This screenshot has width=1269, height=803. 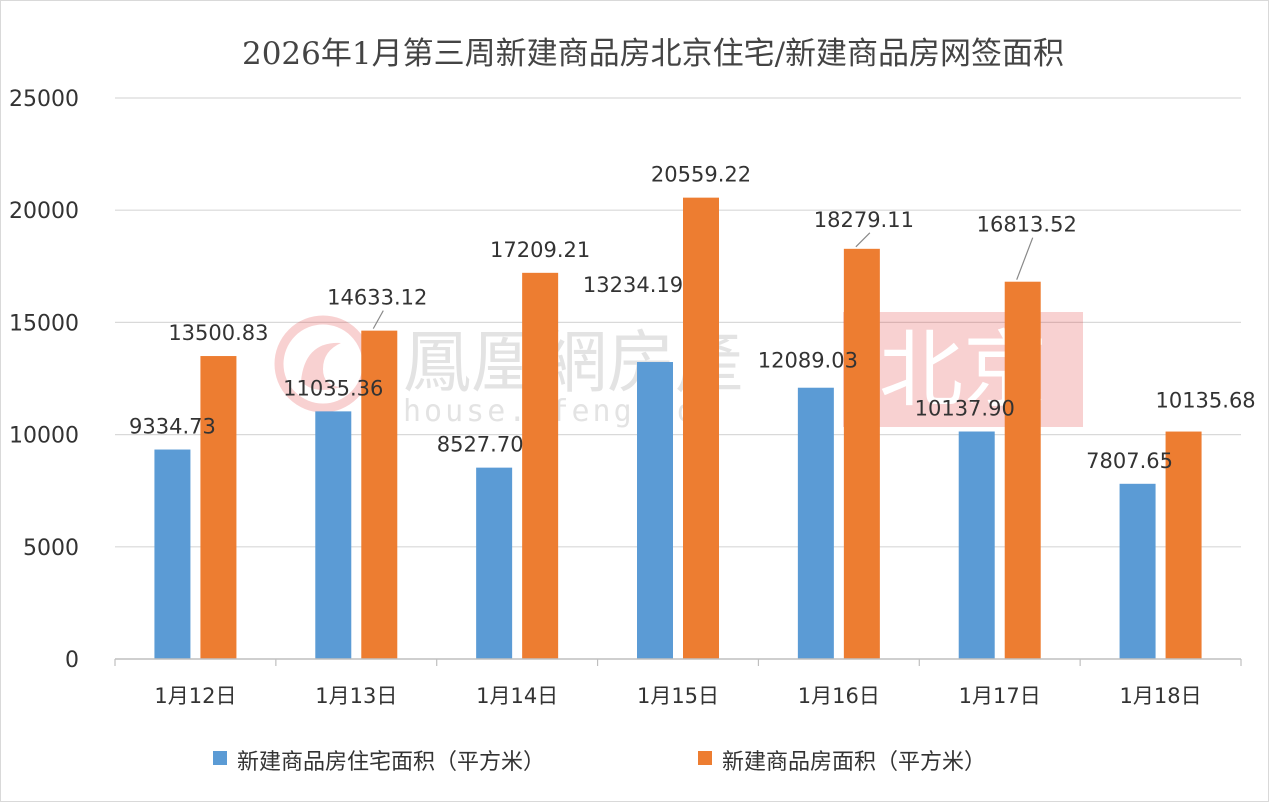 I want to click on legend: 新建商品房住宅面积（平方米） 新建商品房面积（平方米）, so click(x=599, y=762).